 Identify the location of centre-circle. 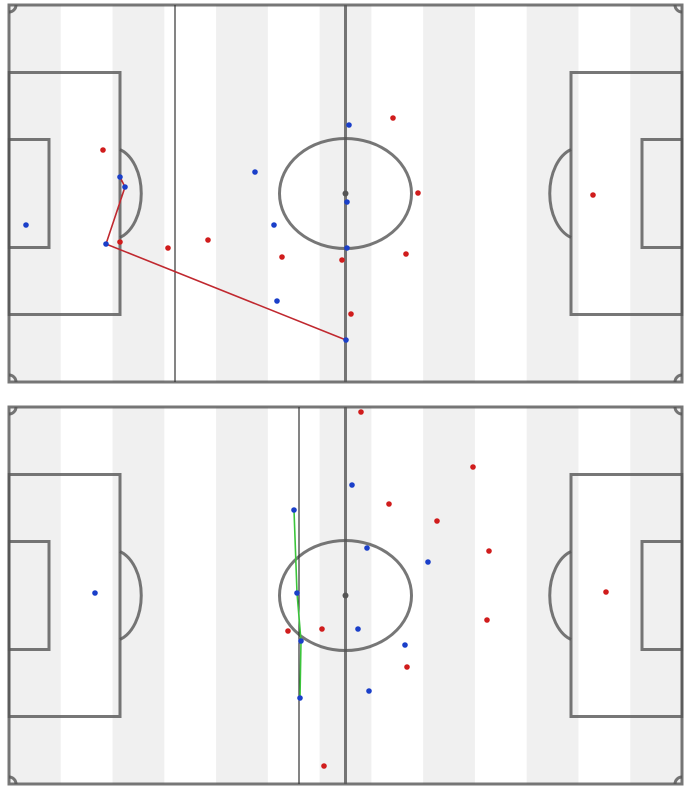
(345, 595).